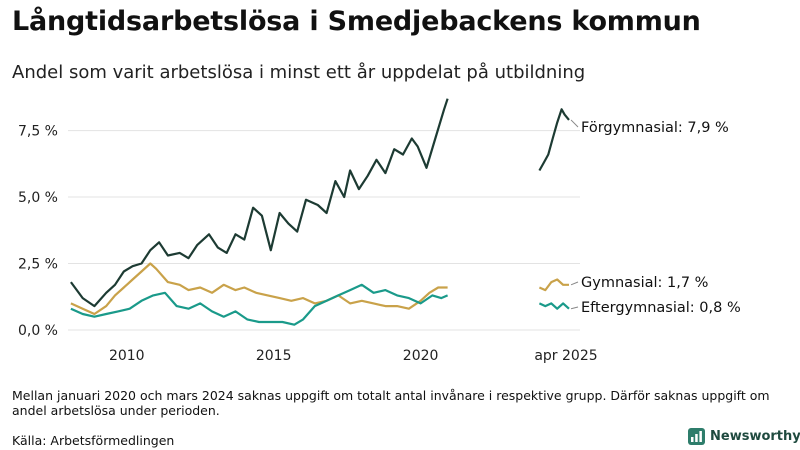 This screenshot has height=450, width=800. What do you see at coordinates (274, 356) in the screenshot?
I see `x-tick-label: 2015` at bounding box center [274, 356].